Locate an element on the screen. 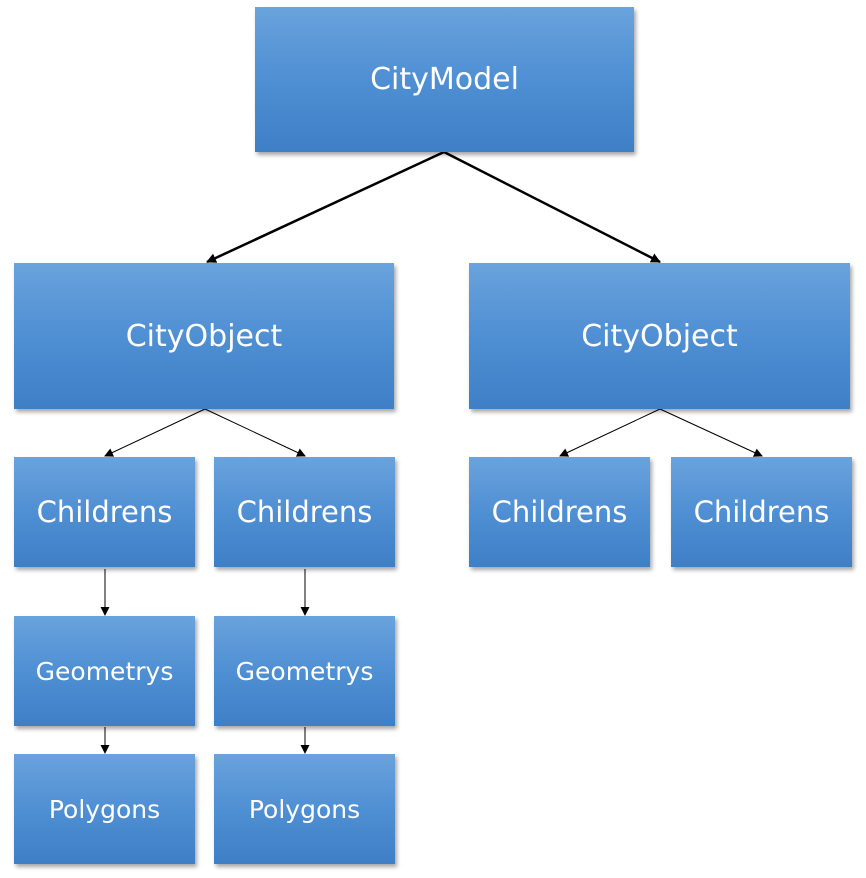  city-model-node: CityModel is located at coordinates (444, 79).